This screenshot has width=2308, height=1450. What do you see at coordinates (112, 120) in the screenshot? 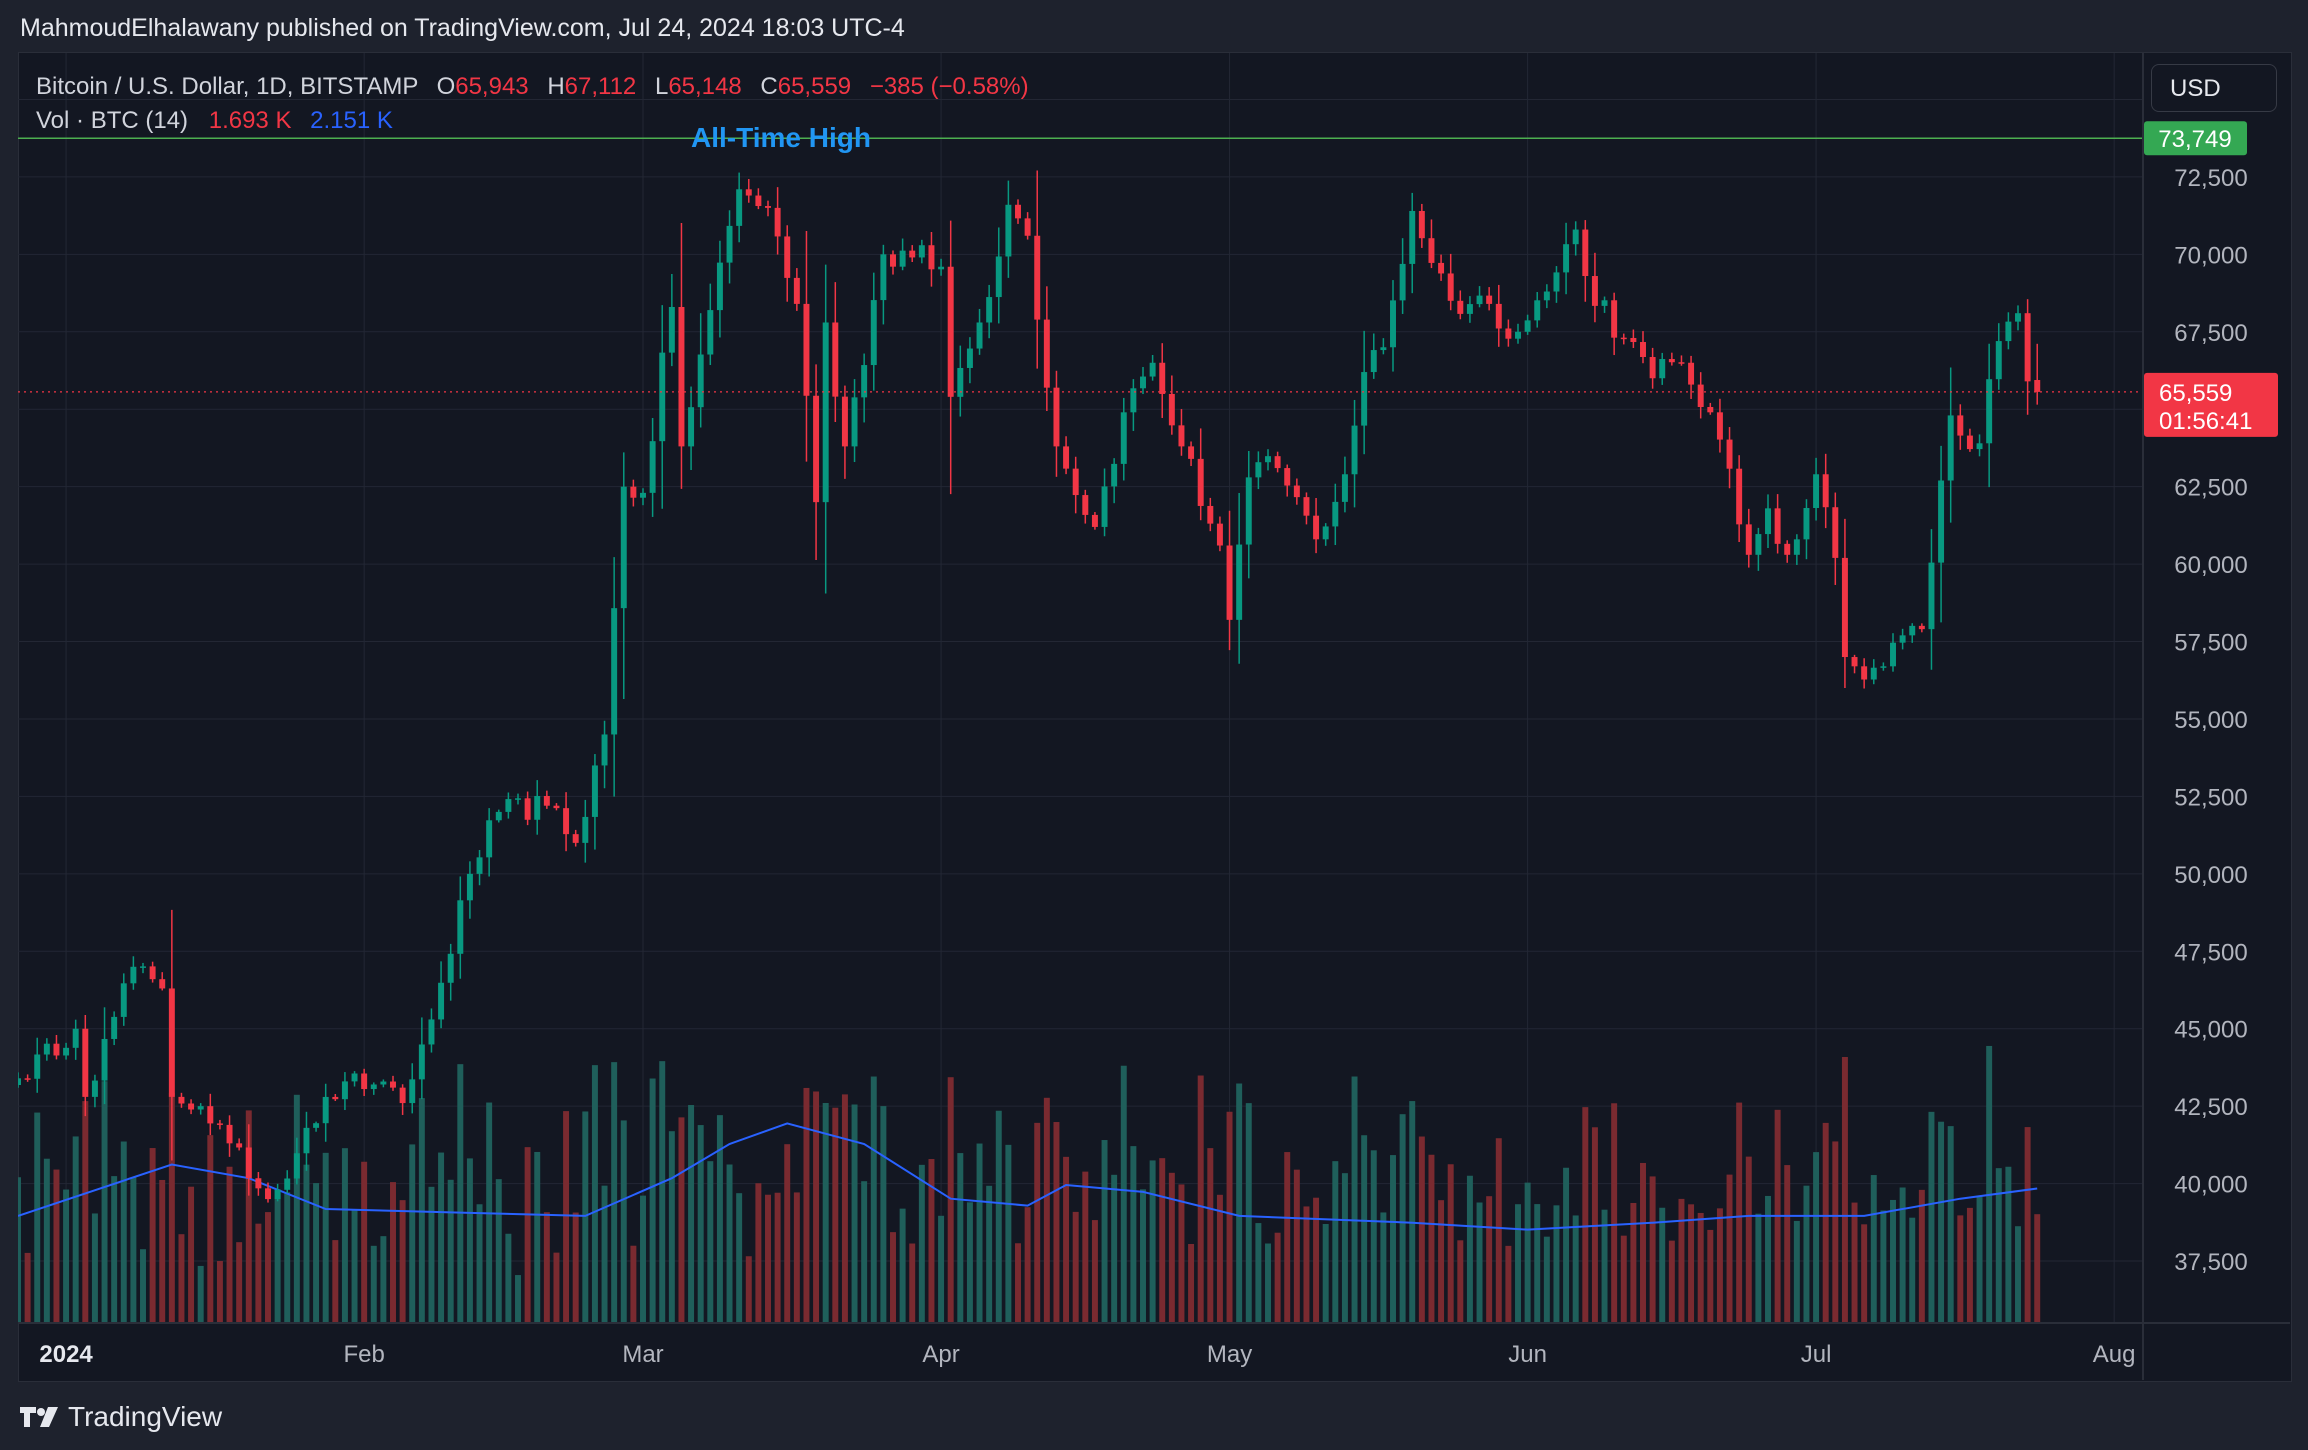
I see `volume-label: Vol · BTC (14)` at bounding box center [112, 120].